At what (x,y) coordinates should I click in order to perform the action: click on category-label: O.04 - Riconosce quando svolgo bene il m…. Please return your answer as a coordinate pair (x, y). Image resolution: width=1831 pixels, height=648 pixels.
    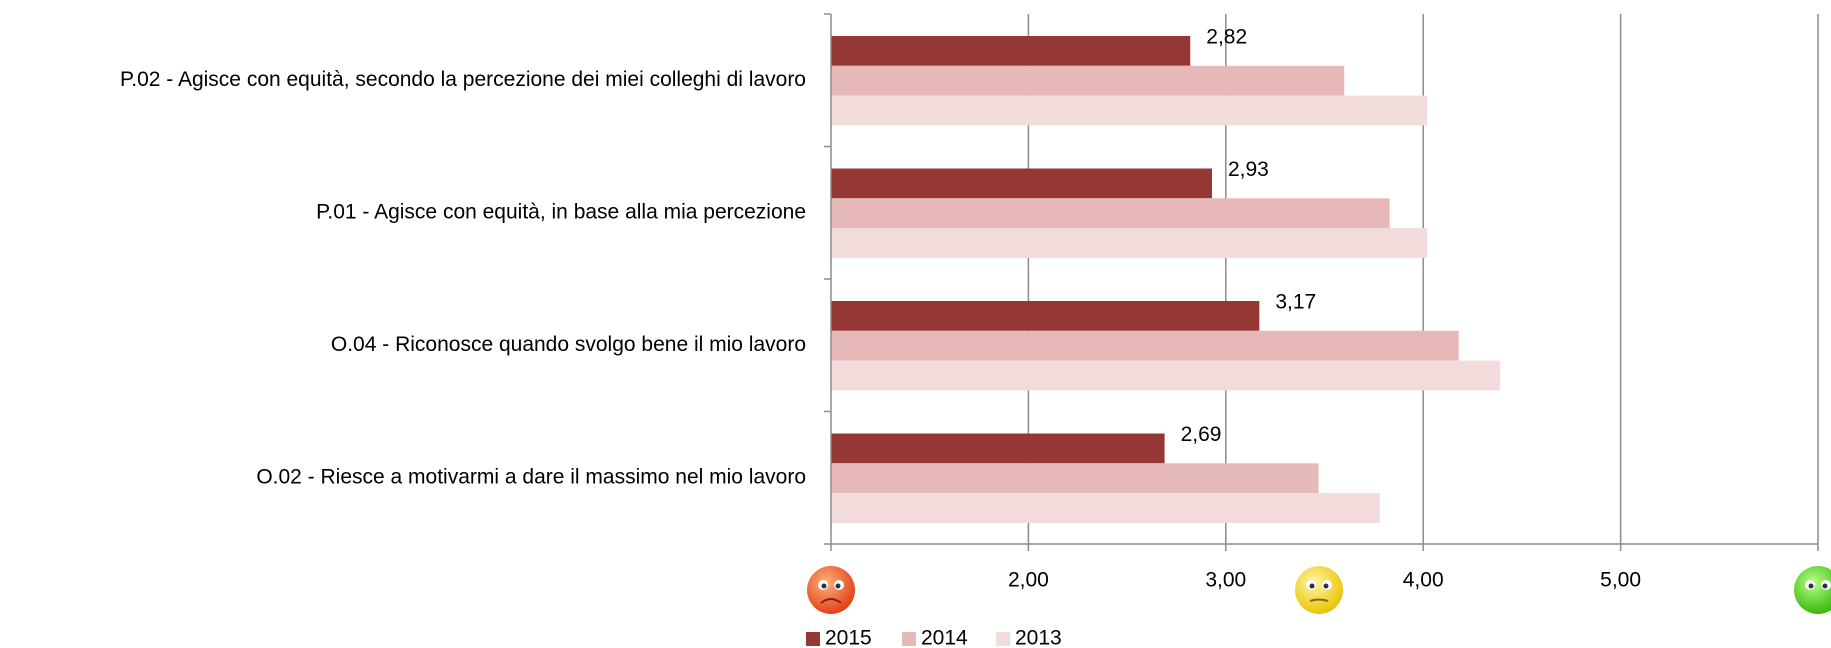
    Looking at the image, I should click on (568, 344).